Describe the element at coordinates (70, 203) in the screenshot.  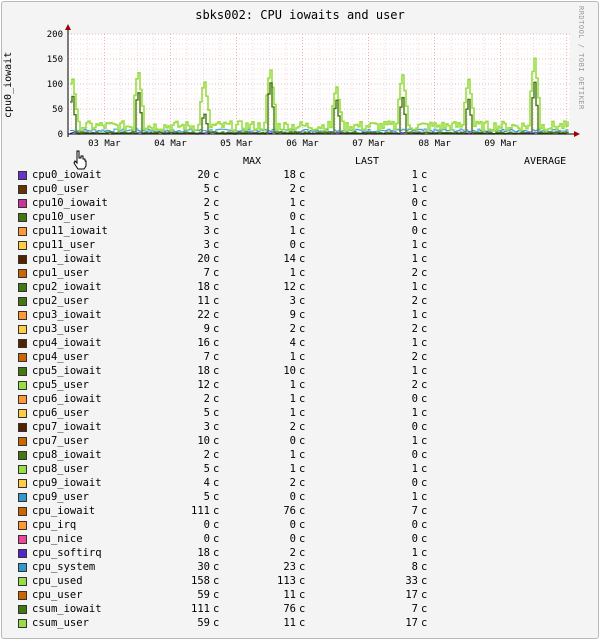
I see `legend-series-name: cpu10_iowait` at that location.